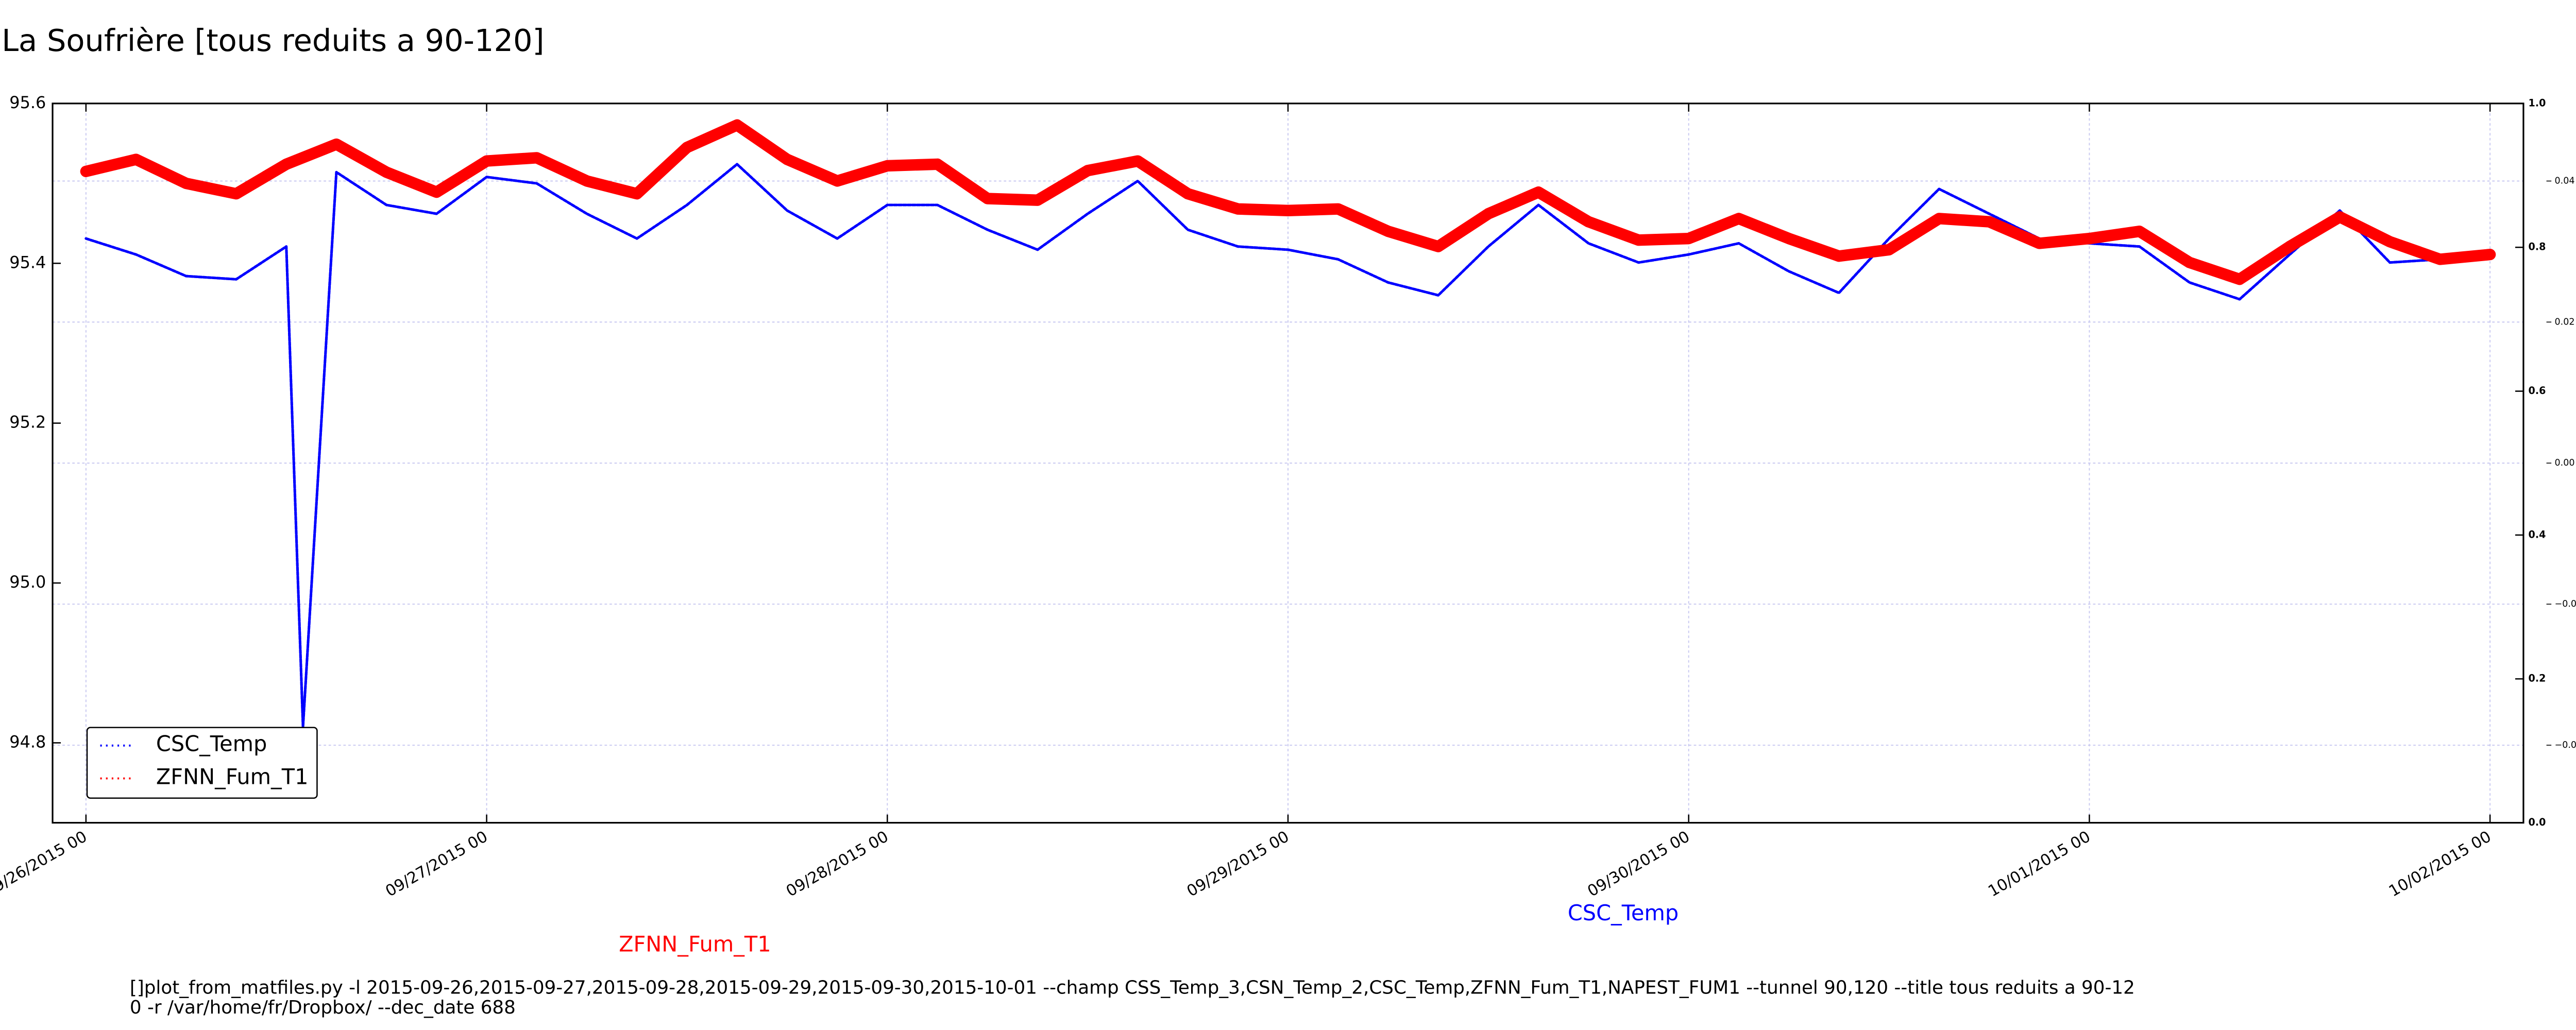 The height and width of the screenshot is (1030, 2576). I want to click on legend-label: CSC_Temp, so click(212, 745).